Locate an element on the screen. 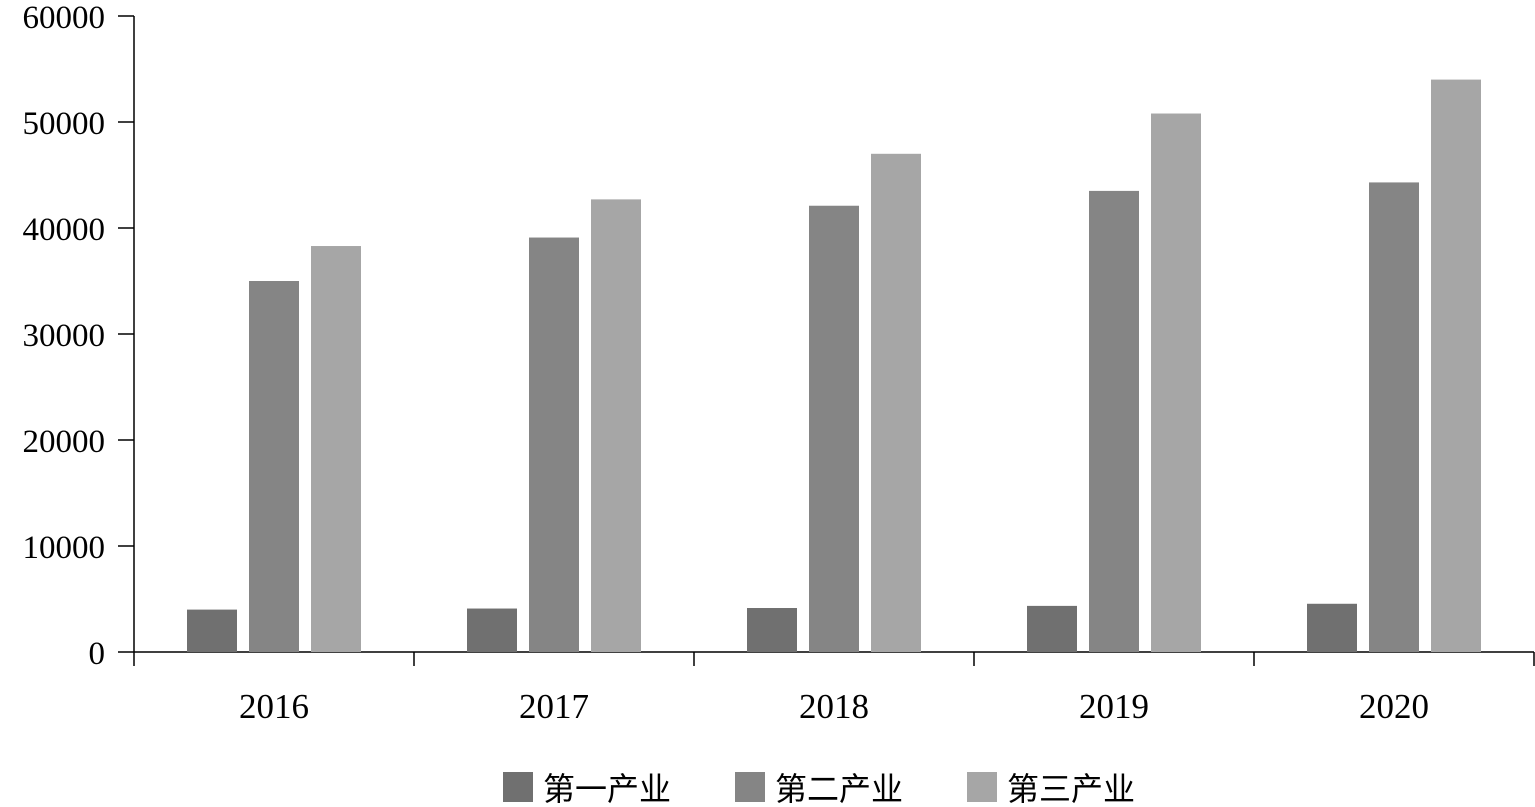 This screenshot has height=807, width=1535. y-tick-label: 40000 is located at coordinates (64, 230).